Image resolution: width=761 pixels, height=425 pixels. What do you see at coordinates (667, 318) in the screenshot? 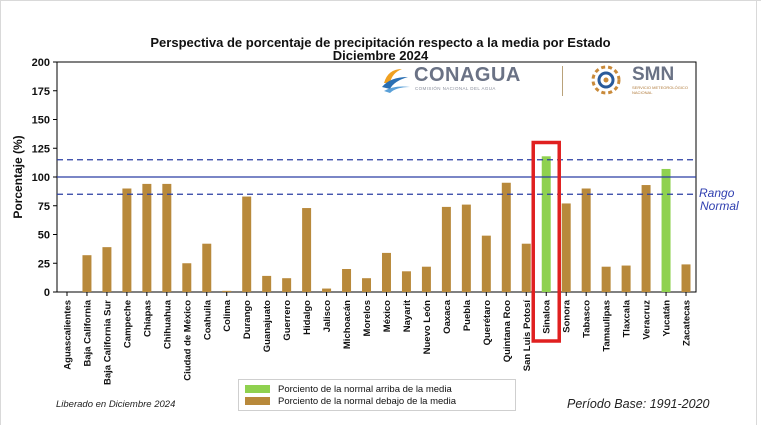
I see `x-tick-label: Yucatán` at bounding box center [667, 318].